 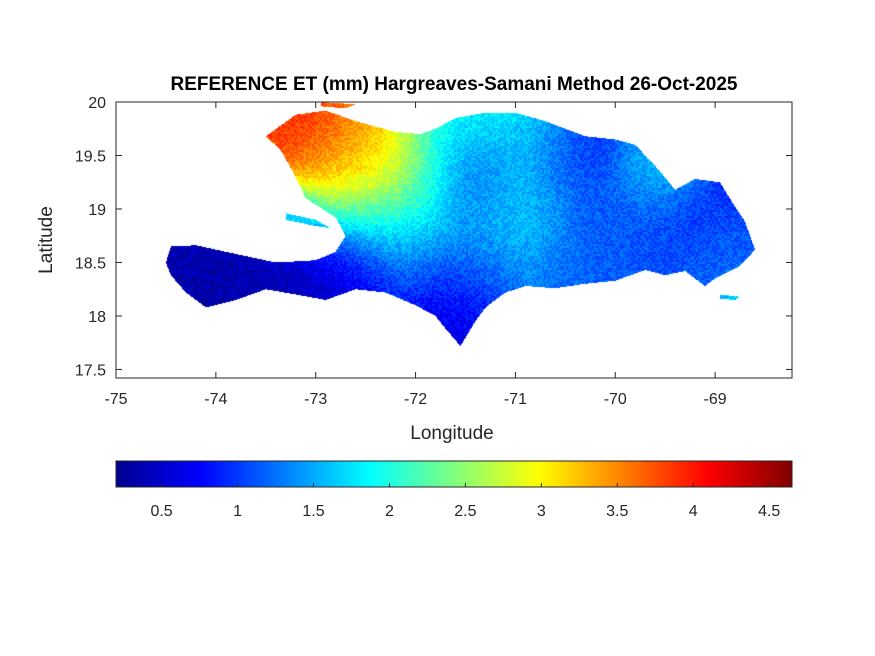 I want to click on colorbar-tick-label: 2, so click(x=389, y=511).